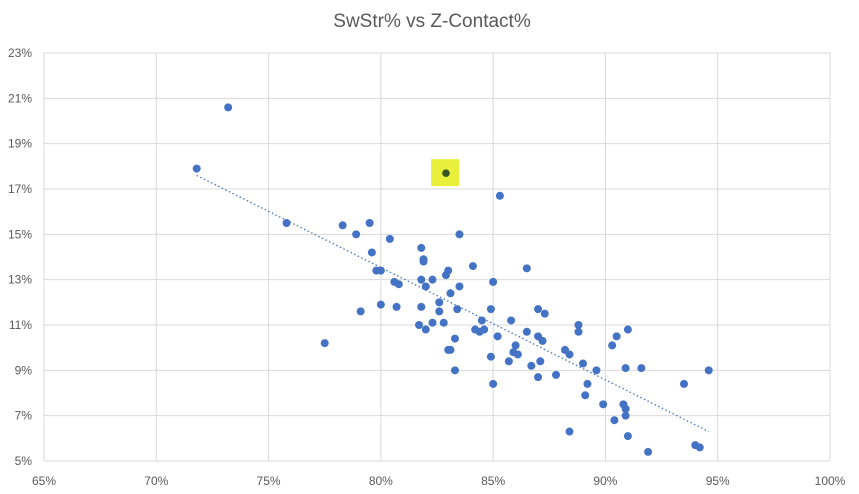  I want to click on x-tick-label: 85%, so click(493, 481).